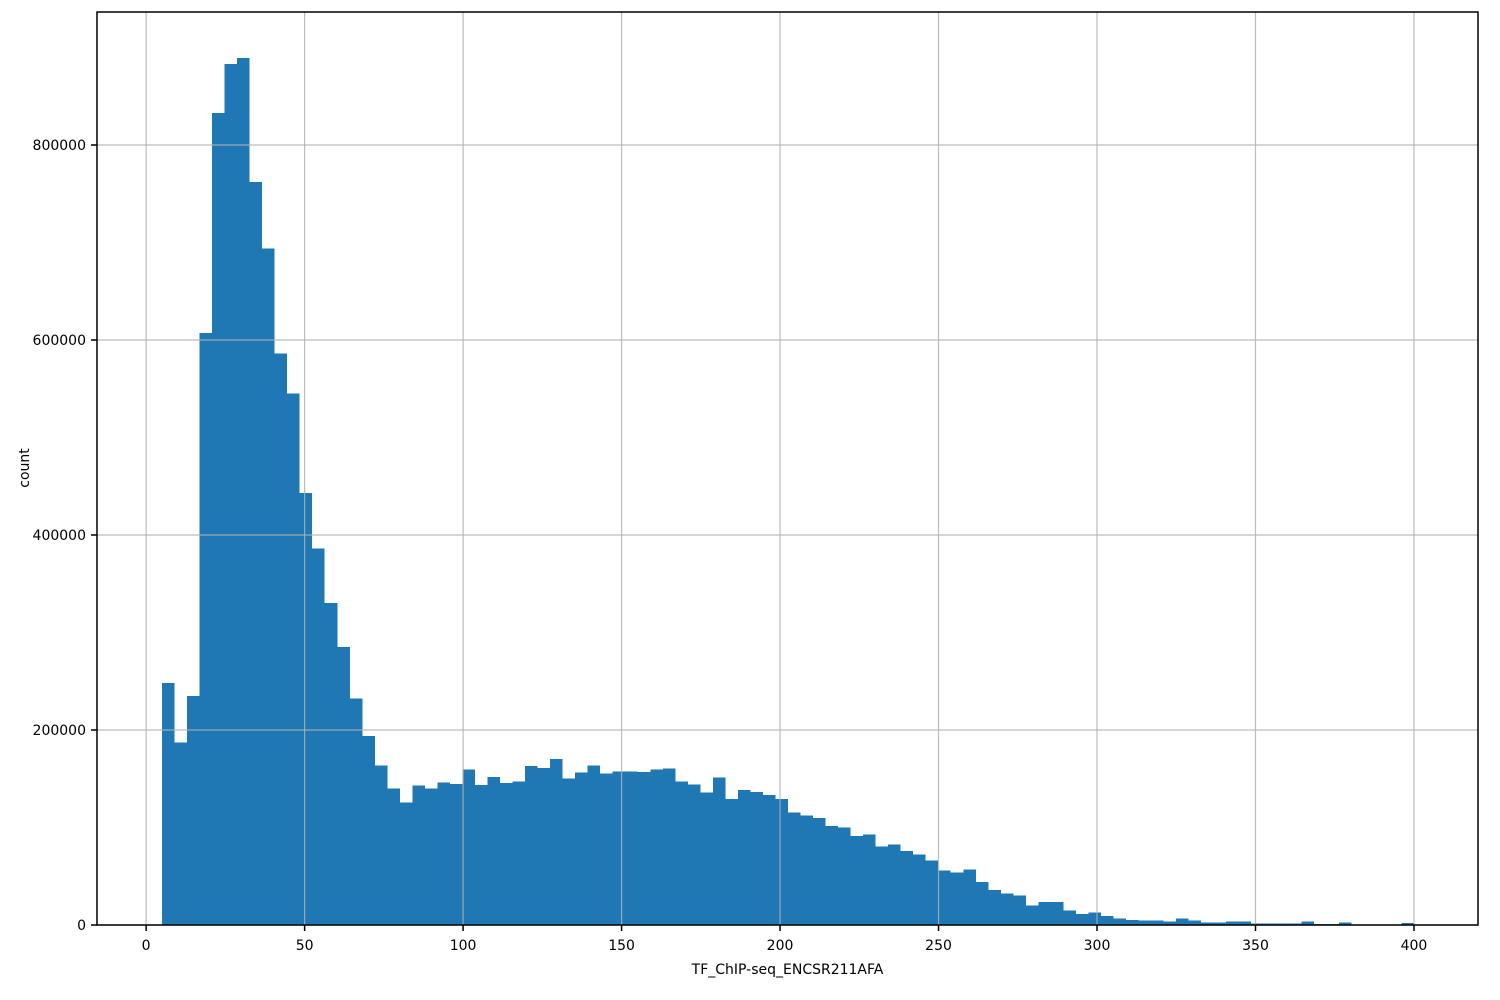 The width and height of the screenshot is (1500, 1000). What do you see at coordinates (1255, 946) in the screenshot?
I see `x-tick-label: 350` at bounding box center [1255, 946].